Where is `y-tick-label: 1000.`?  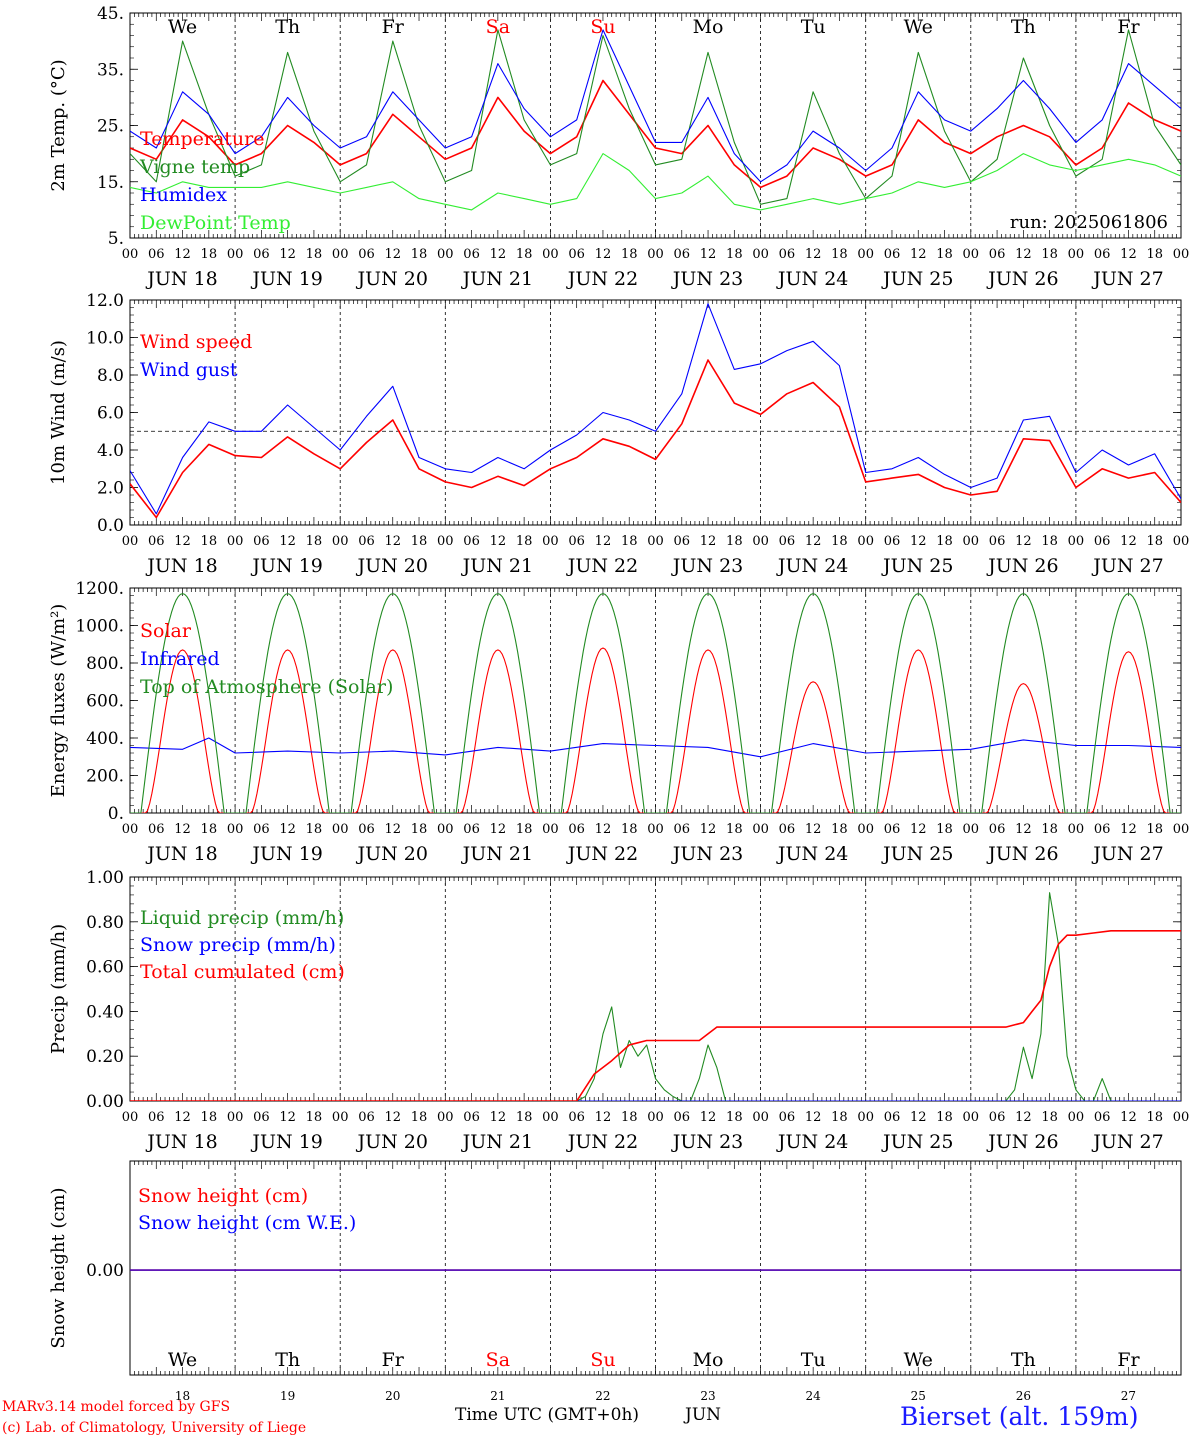
y-tick-label: 1000. is located at coordinates (99, 627).